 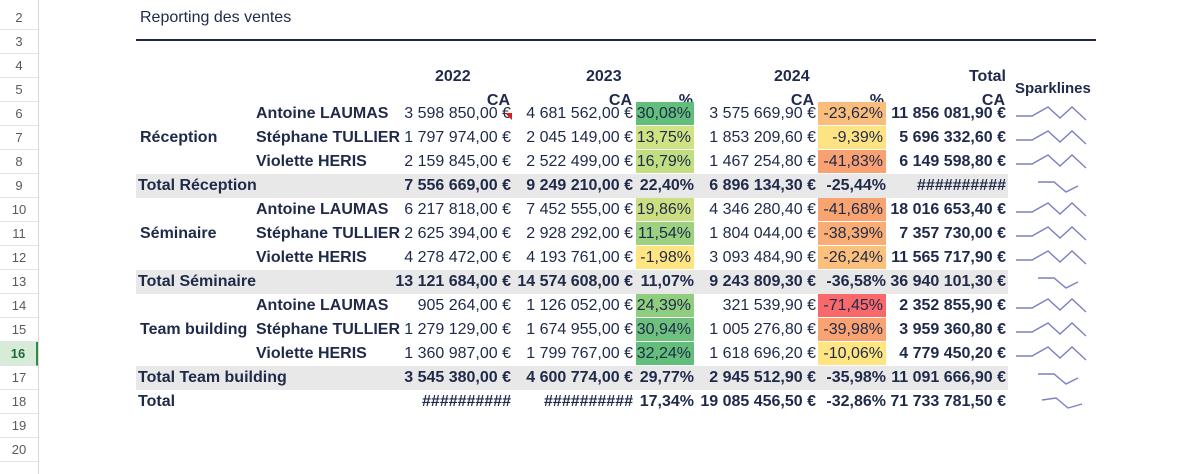 I want to click on row-number-17: 17, so click(x=19, y=378).